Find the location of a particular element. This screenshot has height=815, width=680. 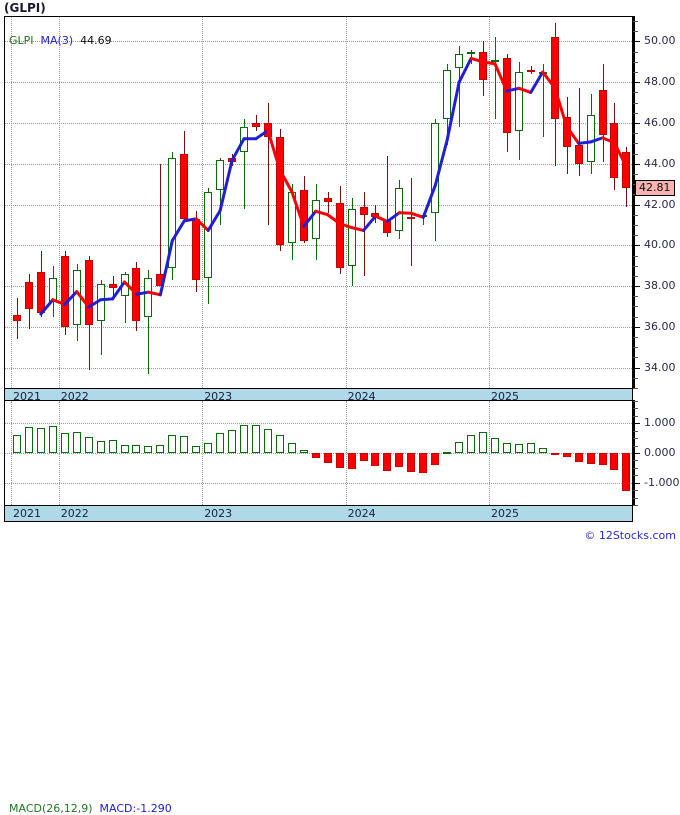

legend-ma-value: 44.69 is located at coordinates (96, 40).